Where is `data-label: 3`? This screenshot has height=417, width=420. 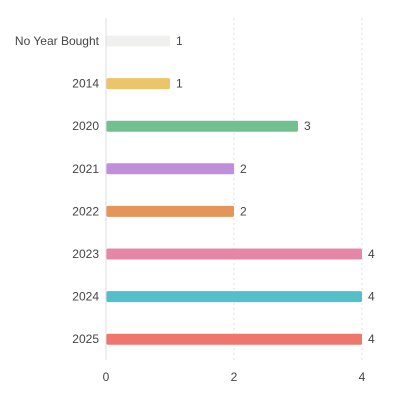
data-label: 3 is located at coordinates (307, 126).